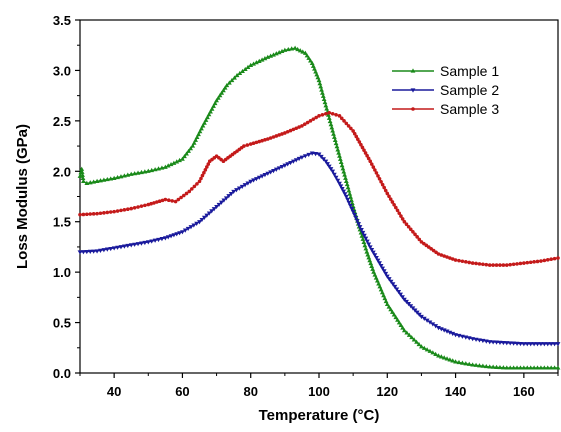 Image resolution: width=561 pixels, height=432 pixels. What do you see at coordinates (445, 109) in the screenshot?
I see `legend-item-3: Sample 3` at bounding box center [445, 109].